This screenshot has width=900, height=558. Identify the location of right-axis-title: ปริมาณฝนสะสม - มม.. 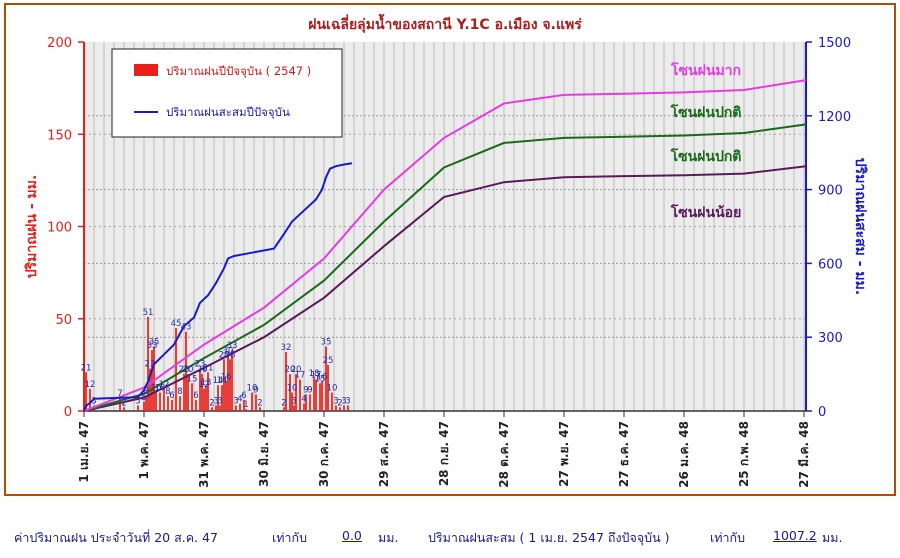
(860, 226).